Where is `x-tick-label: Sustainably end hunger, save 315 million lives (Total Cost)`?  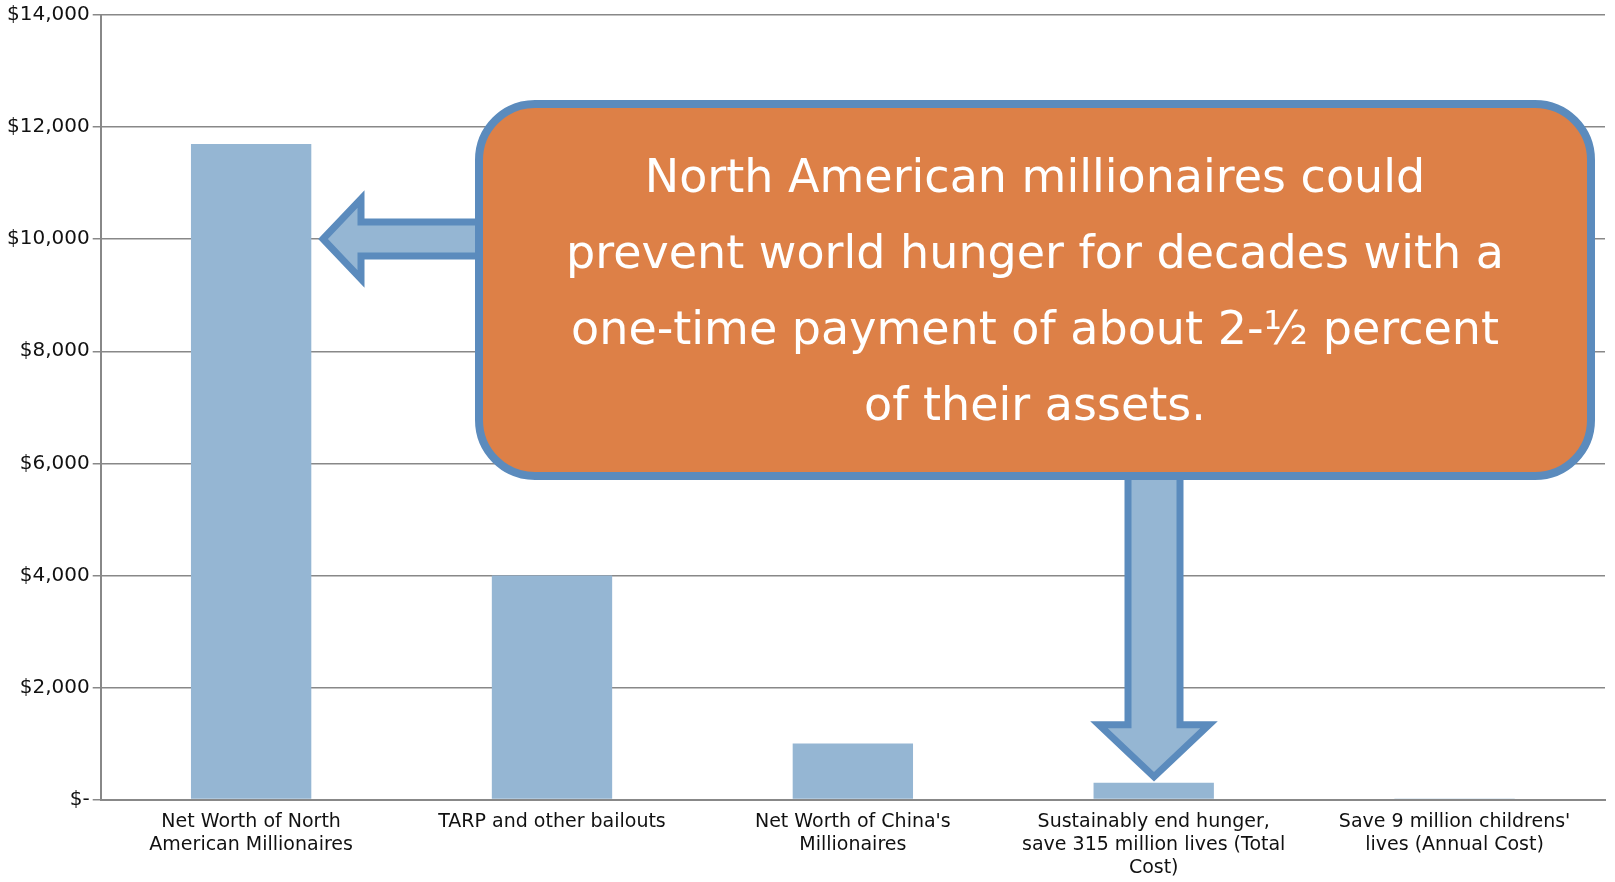
x-tick-label: Sustainably end hunger, save 315 million lives (Total Cost) is located at coordinates (1154, 842).